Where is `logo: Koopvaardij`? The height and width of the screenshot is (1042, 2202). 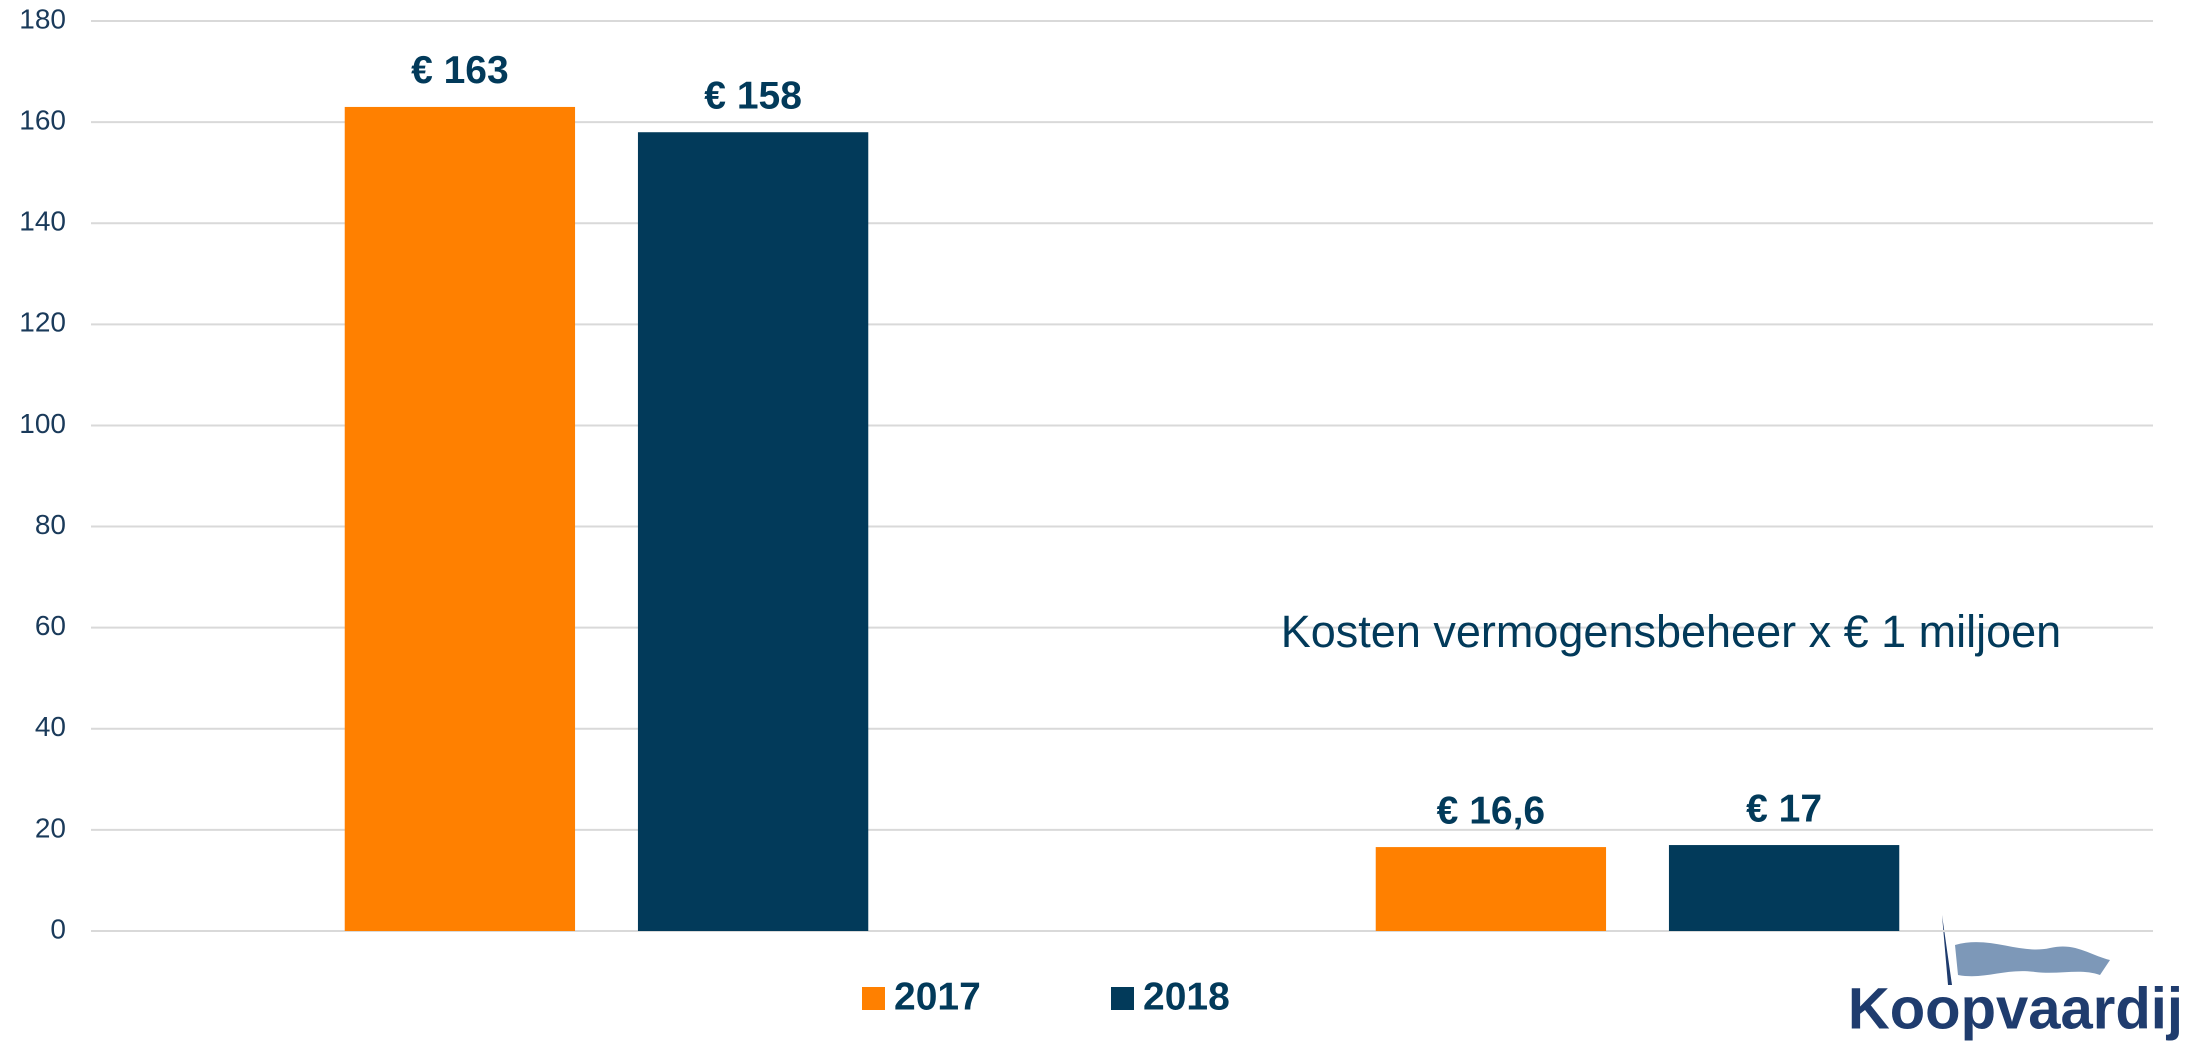
logo: Koopvaardij is located at coordinates (2015, 978).